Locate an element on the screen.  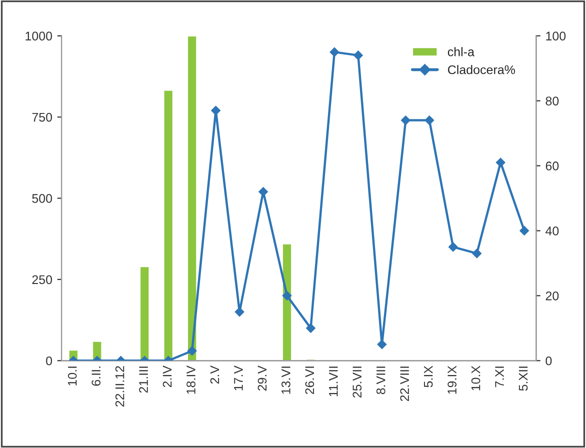
x-tick-label: 25.VII is located at coordinates (357, 382).